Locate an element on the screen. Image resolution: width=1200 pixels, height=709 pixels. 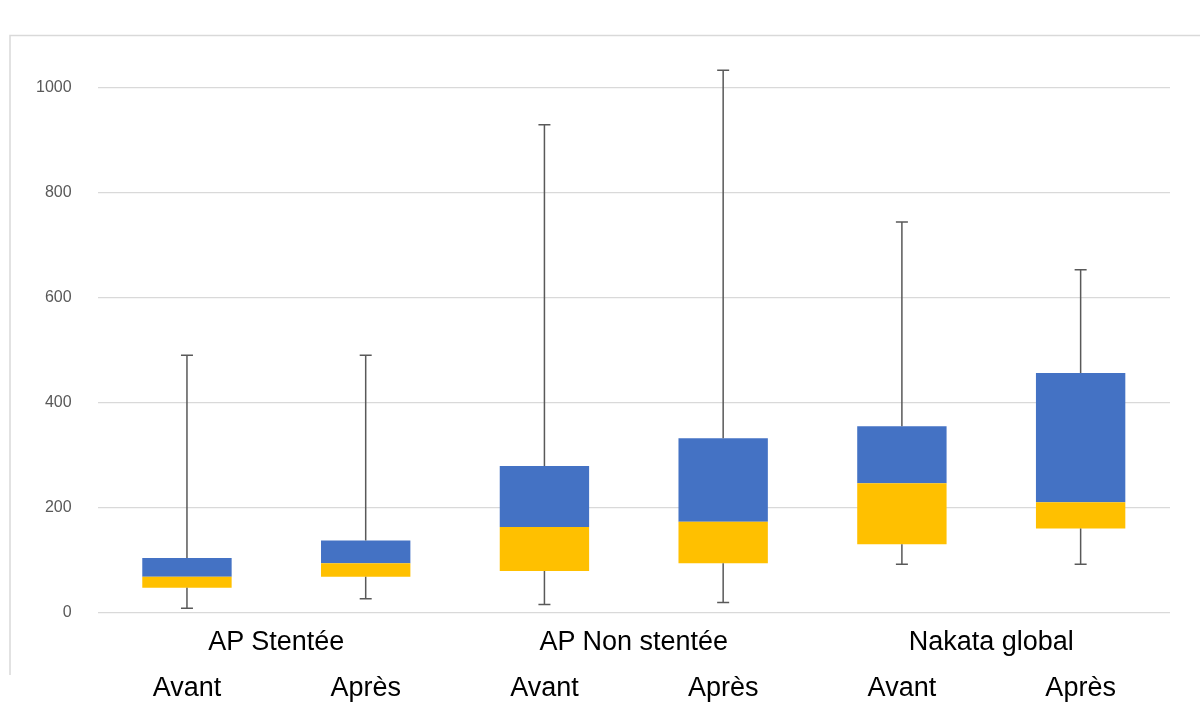
y-tick-label: 200 is located at coordinates (58, 507).